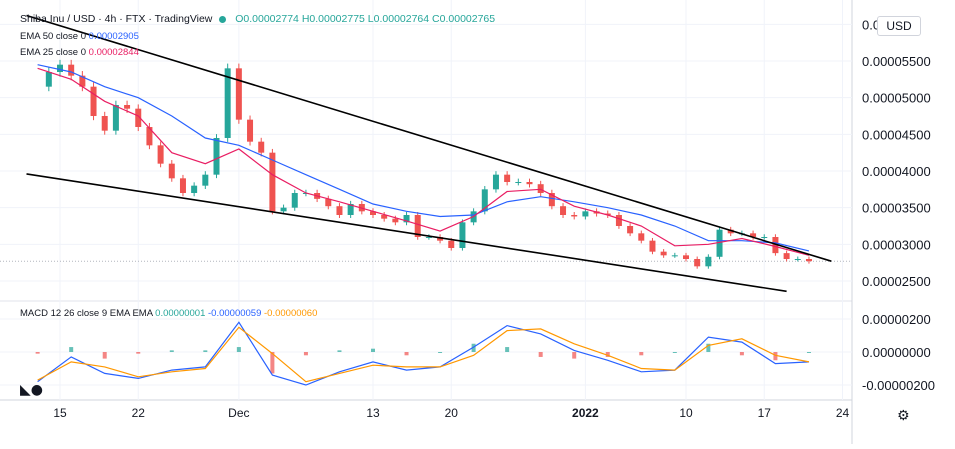 The width and height of the screenshot is (955, 449). What do you see at coordinates (86, 313) in the screenshot?
I see `macd-label: MACD 12 26 close 9 EMA EMA` at bounding box center [86, 313].